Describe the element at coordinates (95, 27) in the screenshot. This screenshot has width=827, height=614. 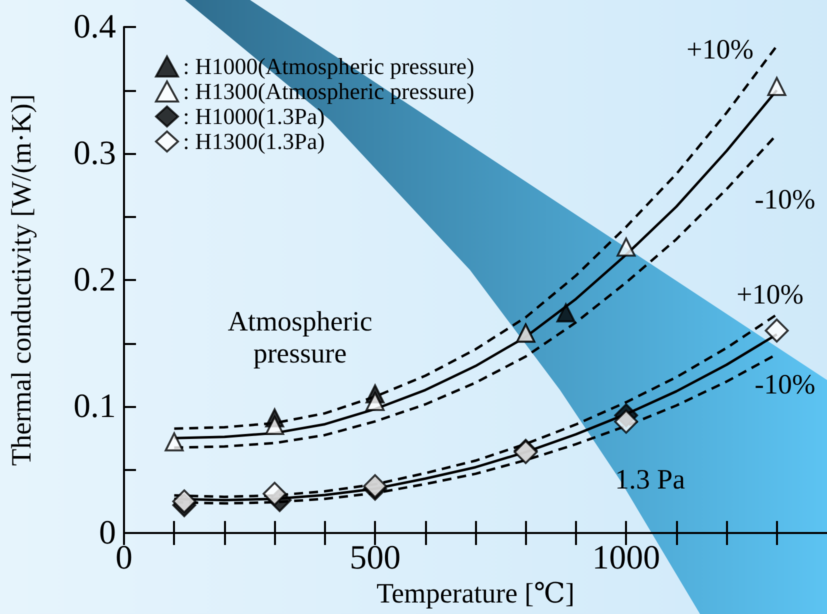
I see `y-tick-label: 0.4` at that location.